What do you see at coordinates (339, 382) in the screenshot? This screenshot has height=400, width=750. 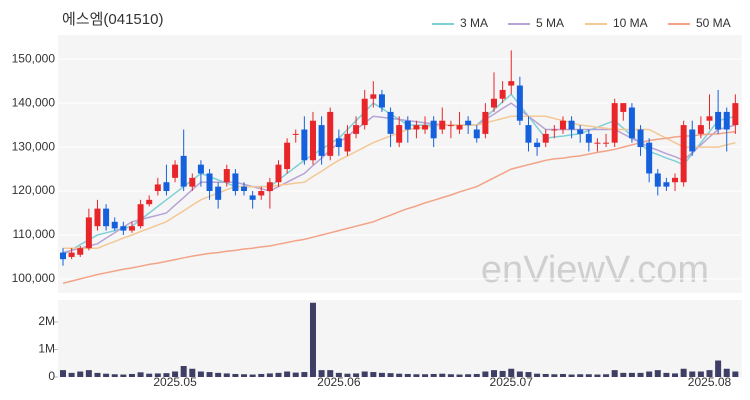 I see `x-tick-label: 2025.06` at bounding box center [339, 382].